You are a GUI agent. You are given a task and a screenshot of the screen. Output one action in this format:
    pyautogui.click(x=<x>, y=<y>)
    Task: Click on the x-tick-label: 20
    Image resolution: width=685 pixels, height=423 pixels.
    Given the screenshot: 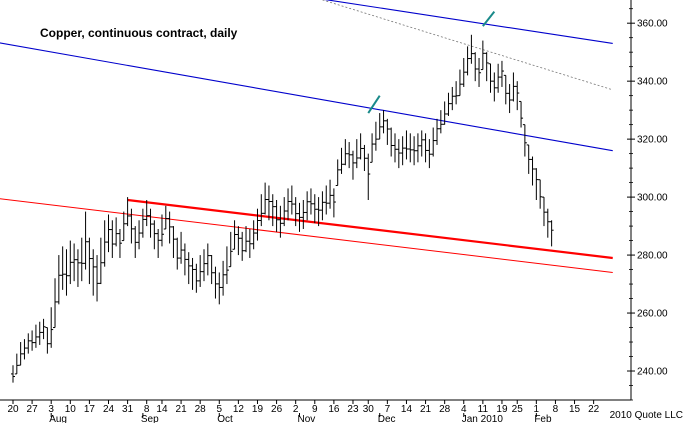 What is the action you would take?
    pyautogui.click(x=13, y=409)
    